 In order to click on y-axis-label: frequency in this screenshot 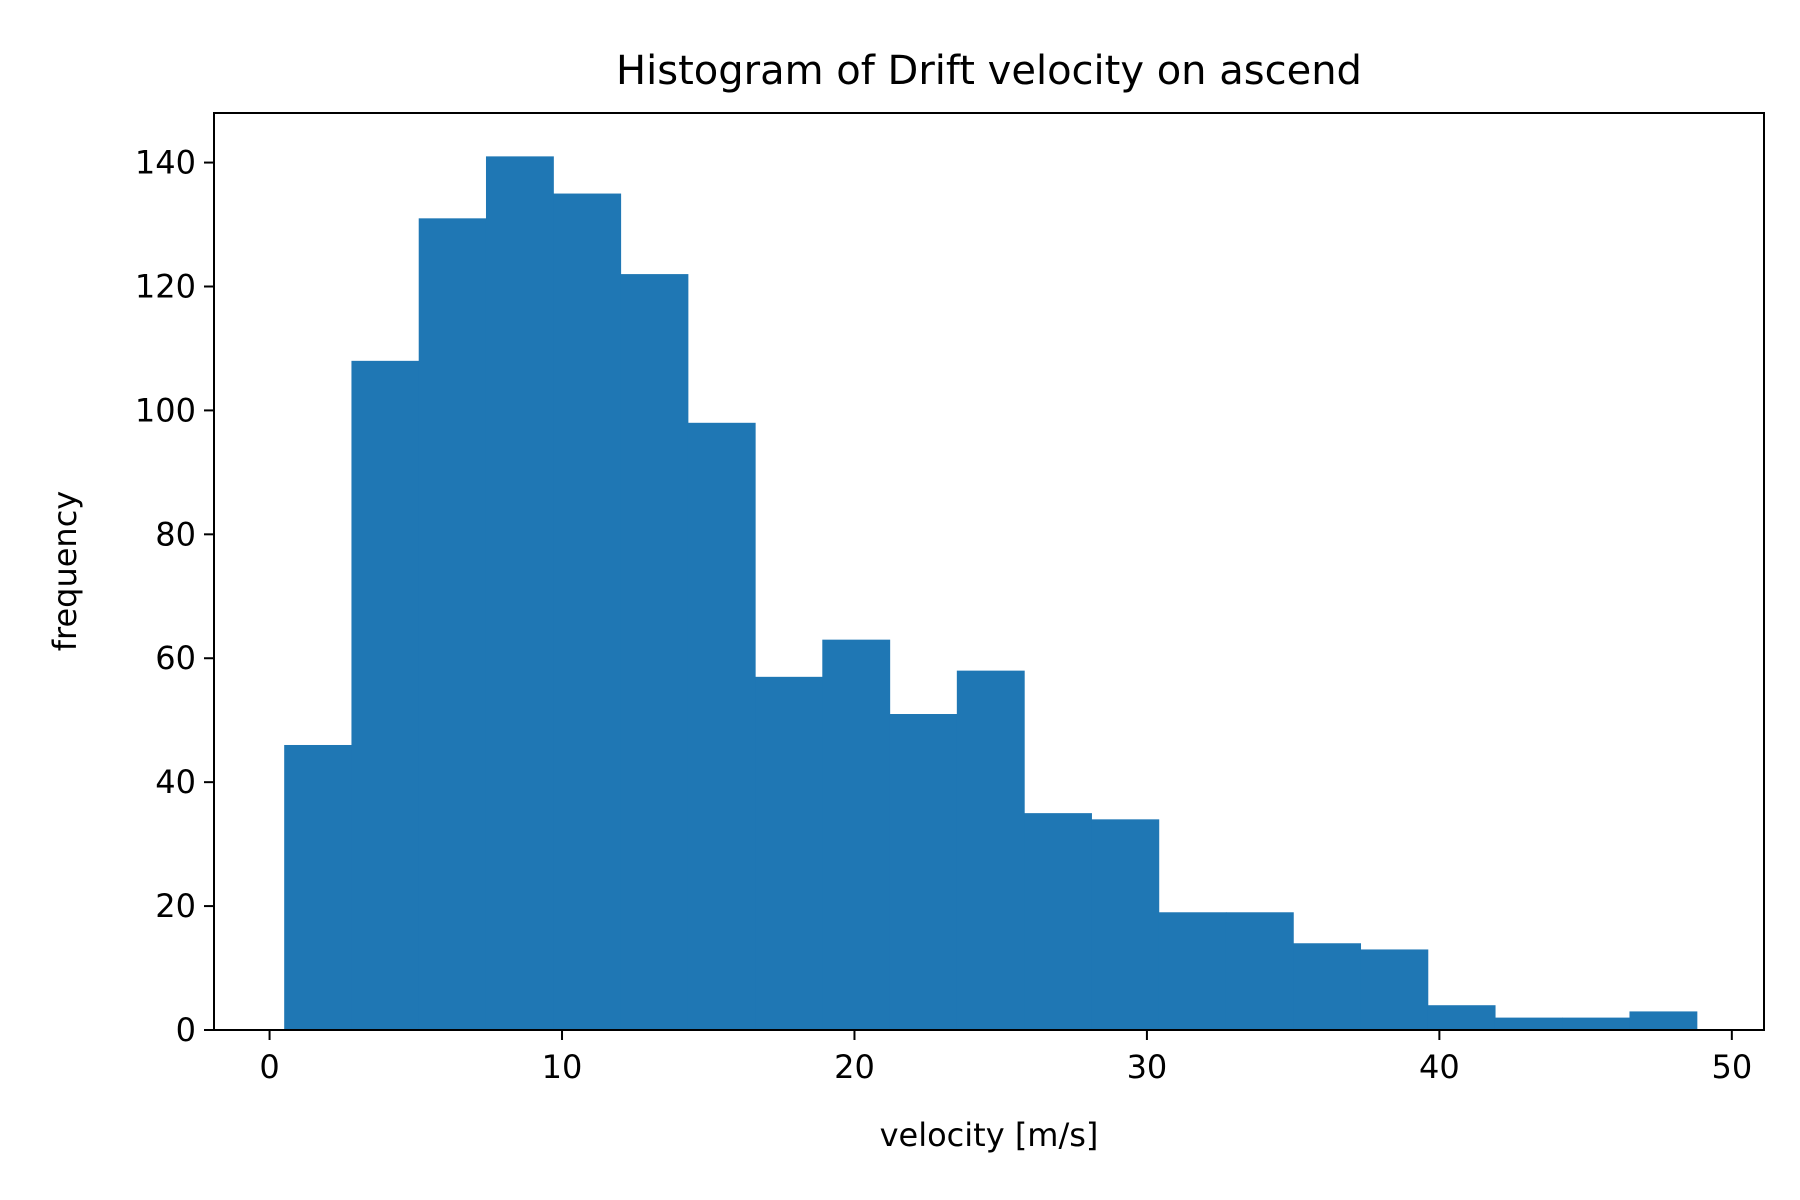, I will do `click(65, 571)`.